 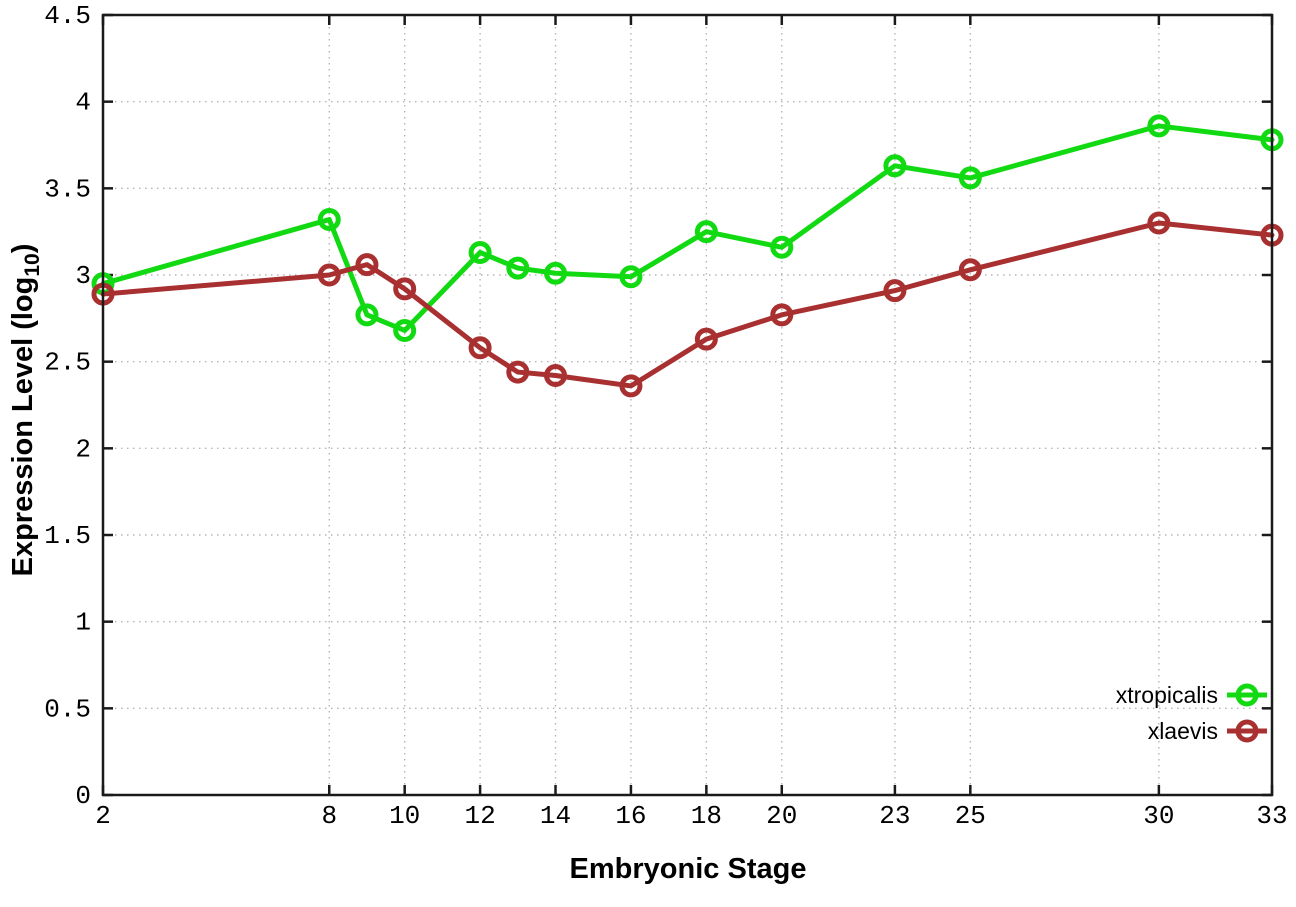 What do you see at coordinates (23, 249) in the screenshot?
I see `y-axis-title-close: )` at bounding box center [23, 249].